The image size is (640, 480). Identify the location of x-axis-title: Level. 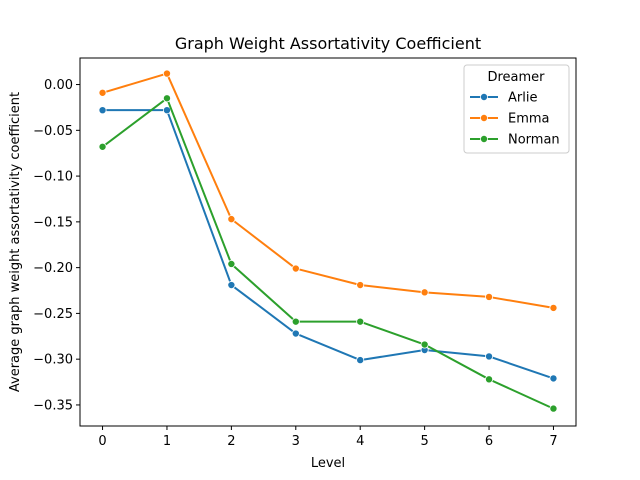
(328, 463).